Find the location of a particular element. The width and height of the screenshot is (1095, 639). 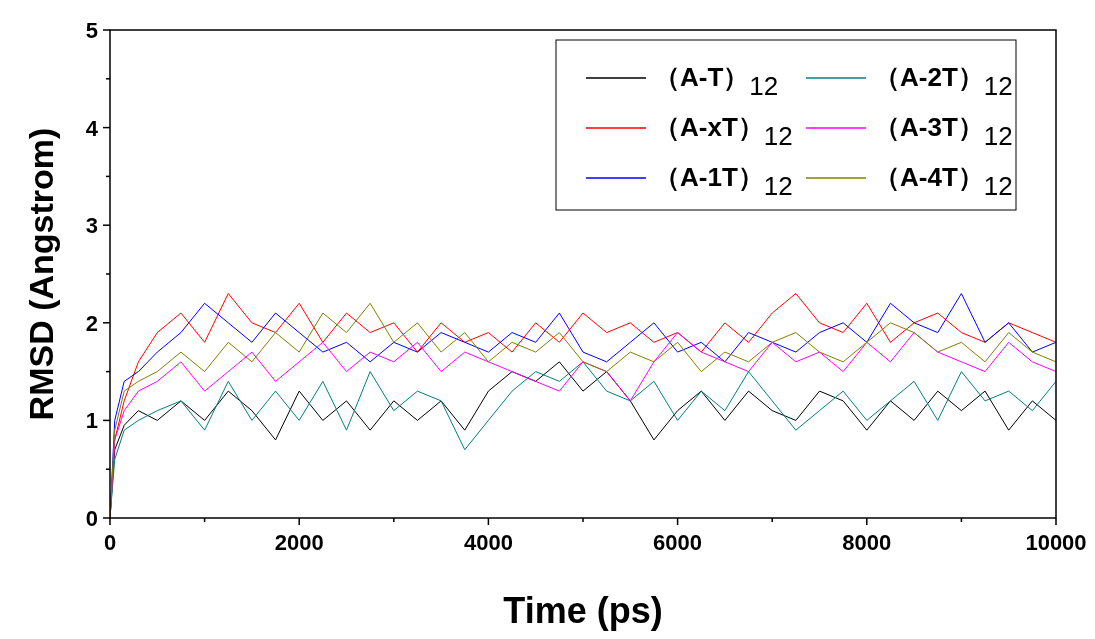

y-axis-title: RMSD (Angstrom) is located at coordinates (41, 274).